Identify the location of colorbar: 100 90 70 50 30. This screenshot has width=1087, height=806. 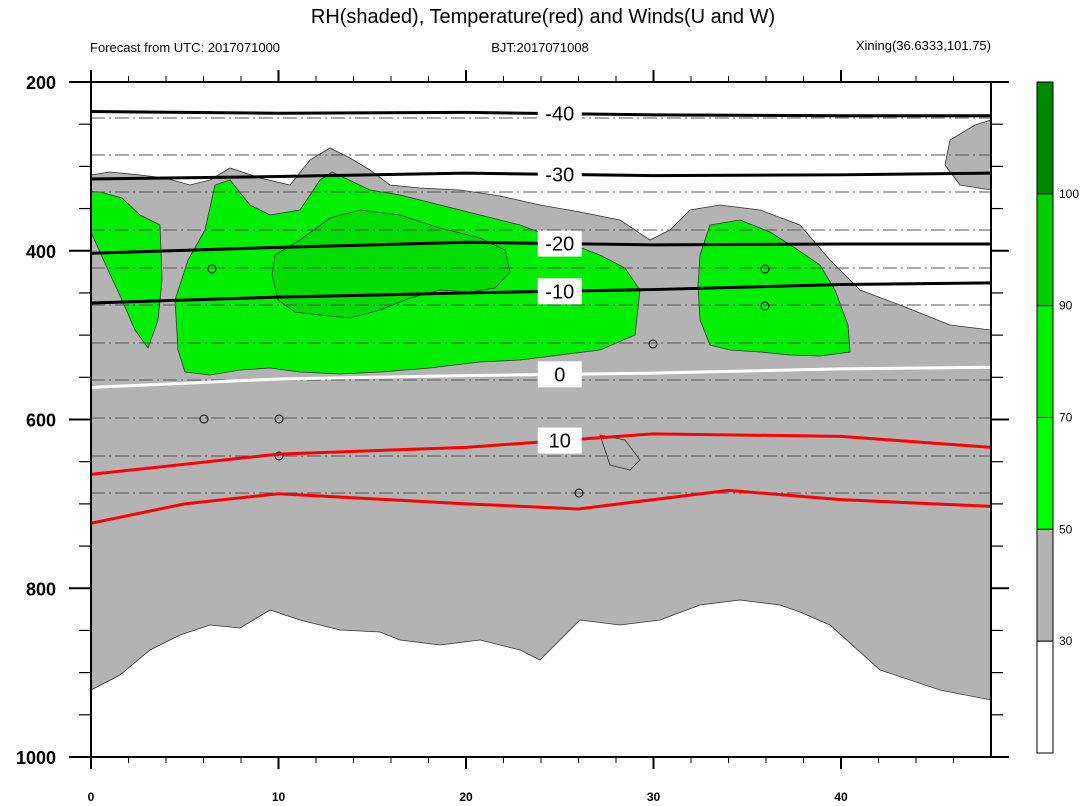
(1057, 417).